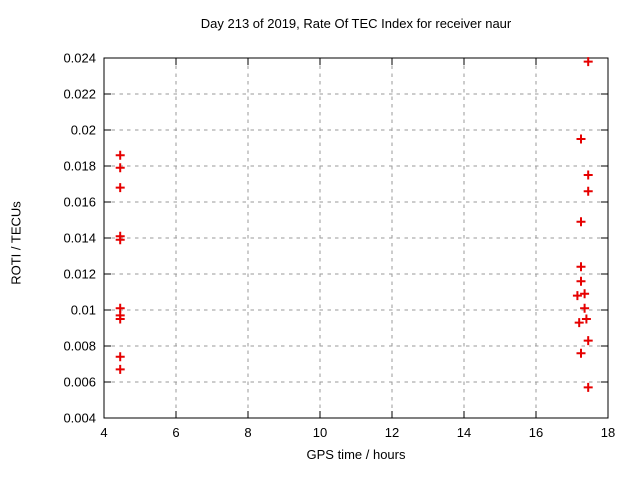 The image size is (640, 480). I want to click on y-tick-label: 0.016, so click(79, 202).